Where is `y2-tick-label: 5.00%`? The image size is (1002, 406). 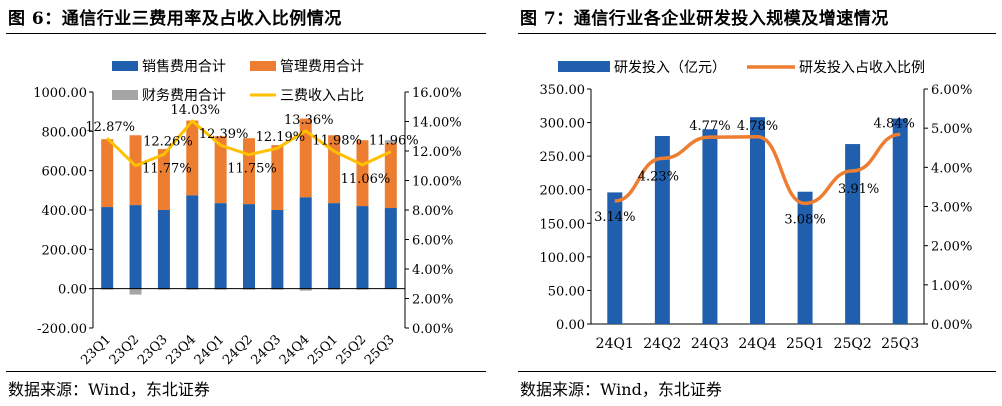 y2-tick-label: 5.00% is located at coordinates (951, 129).